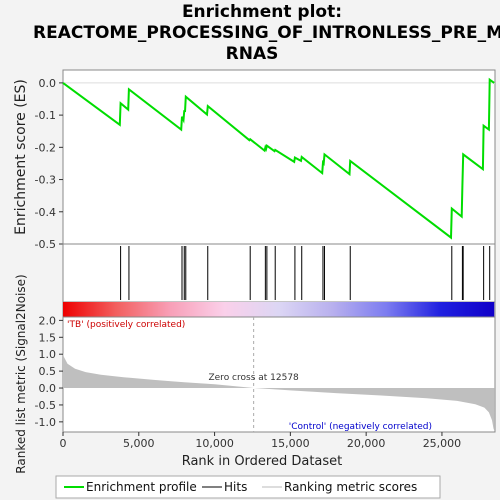  Describe the element at coordinates (48, 337) in the screenshot. I see `metric-y-tick-label: 1.5` at that location.